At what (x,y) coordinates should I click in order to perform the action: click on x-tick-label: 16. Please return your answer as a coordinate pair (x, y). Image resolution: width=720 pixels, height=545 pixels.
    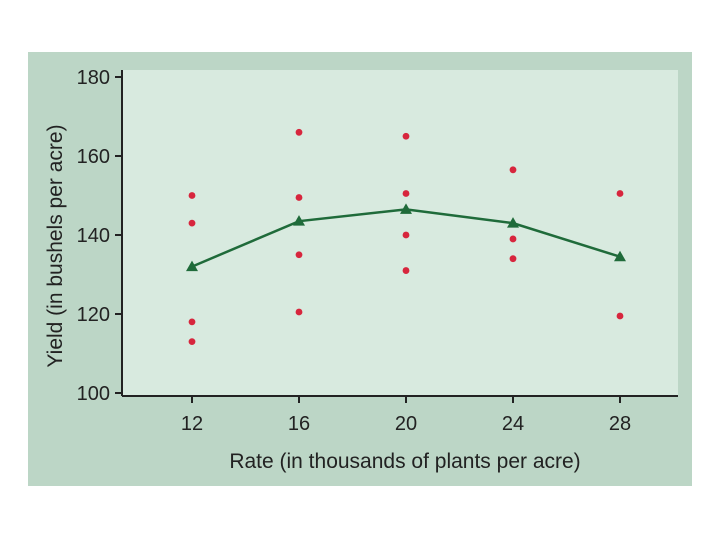
    Looking at the image, I should click on (299, 424).